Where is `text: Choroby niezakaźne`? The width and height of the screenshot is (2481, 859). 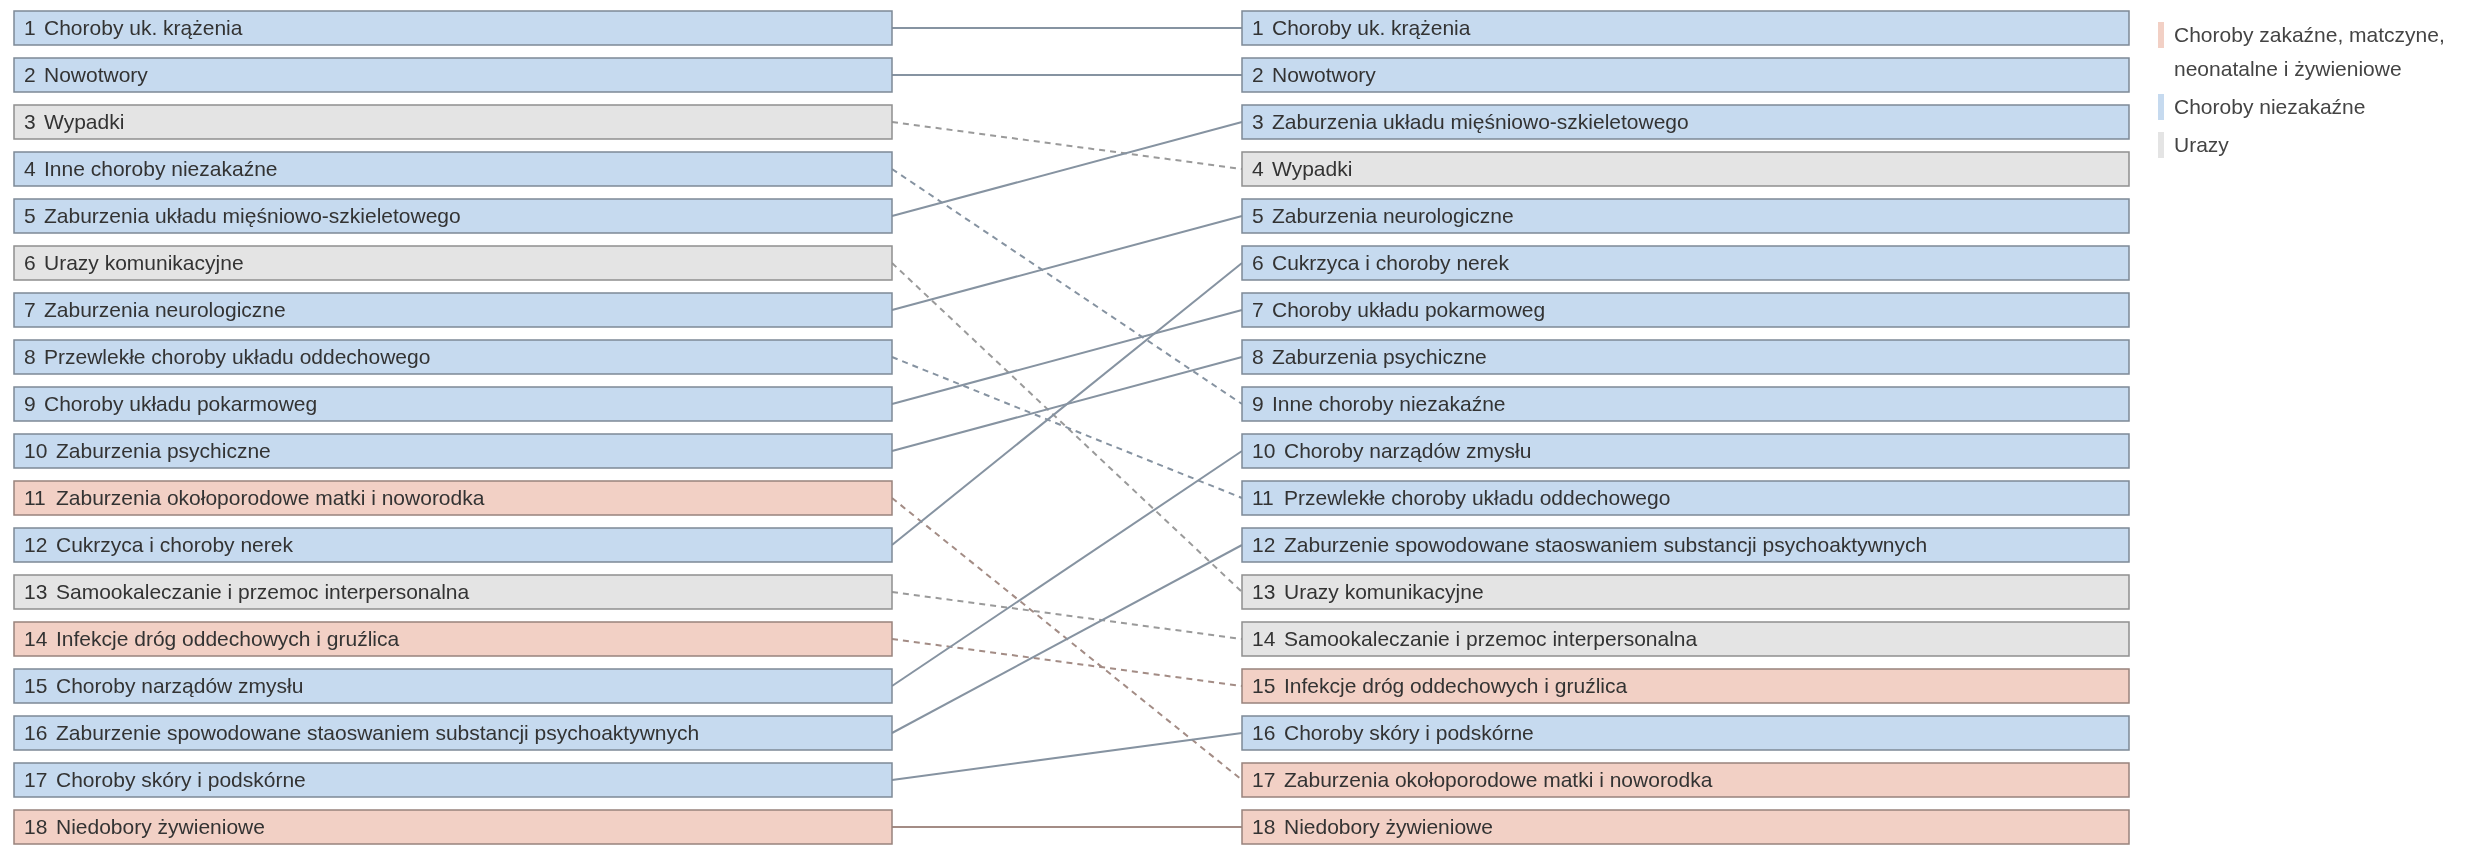 text: Choroby niezakaźne is located at coordinates (2270, 106).